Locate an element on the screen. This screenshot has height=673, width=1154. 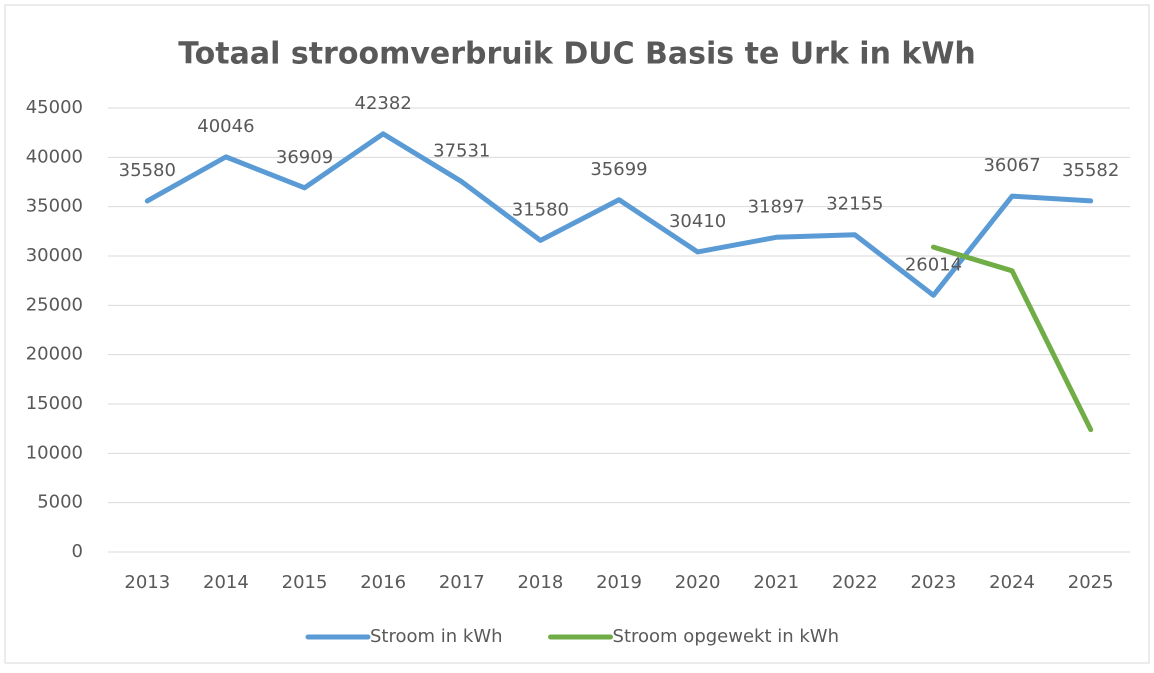
x-tick-label: 2019 is located at coordinates (619, 582).